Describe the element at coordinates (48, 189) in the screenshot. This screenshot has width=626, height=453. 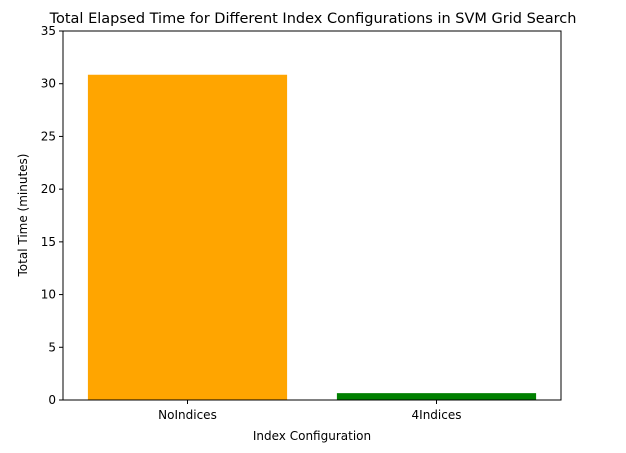
I see `y-tick-label: 20` at that location.